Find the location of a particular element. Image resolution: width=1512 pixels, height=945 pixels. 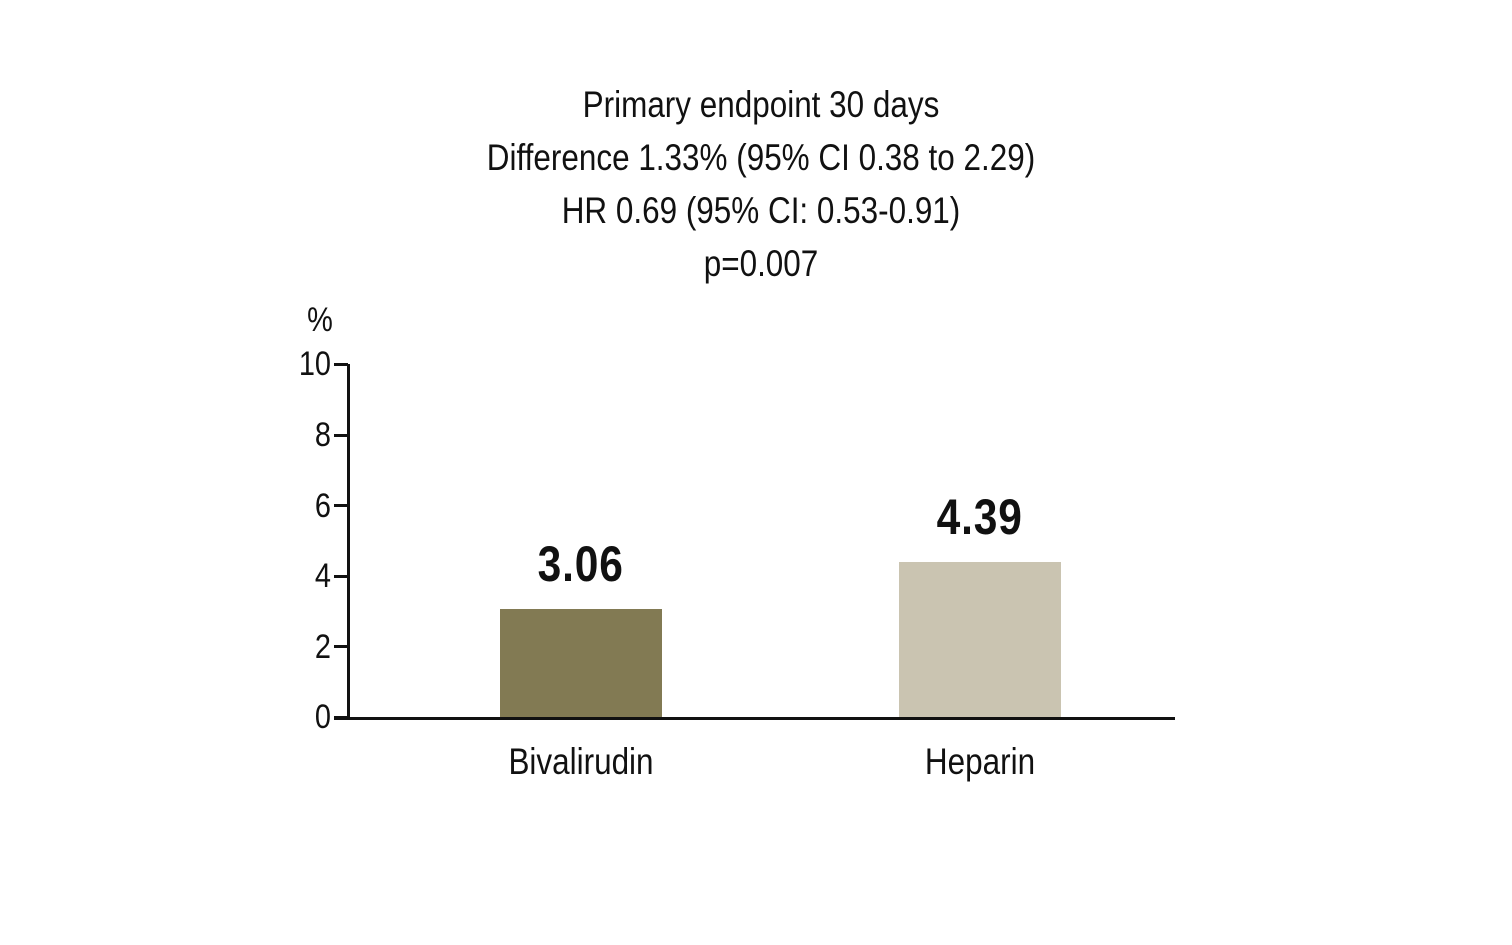

y-axis-line is located at coordinates (348, 542).